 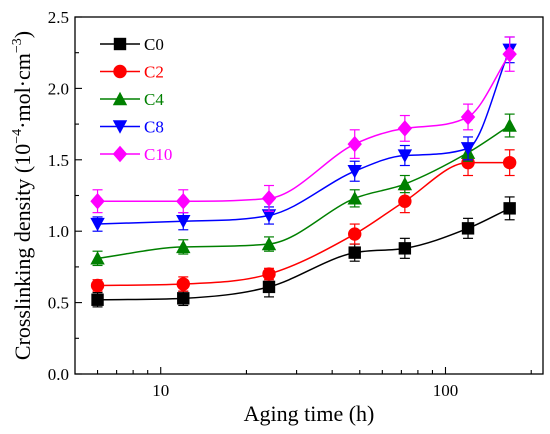 What do you see at coordinates (154, 127) in the screenshot?
I see `legend-label: C8` at bounding box center [154, 127].